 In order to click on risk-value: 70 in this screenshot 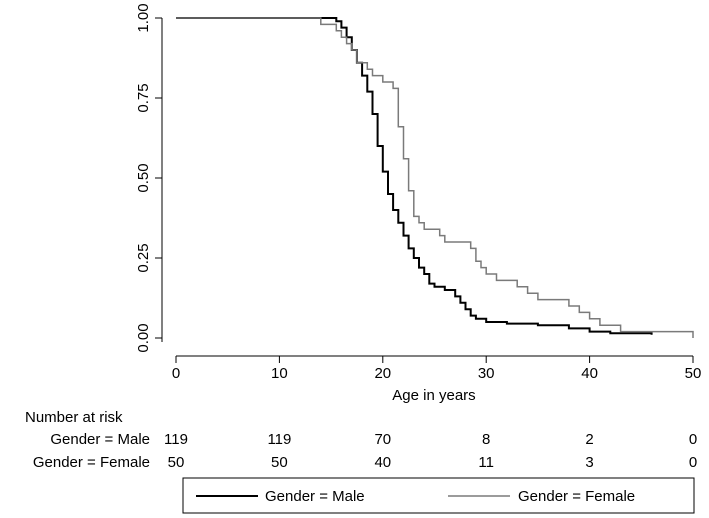, I will do `click(382, 439)`.